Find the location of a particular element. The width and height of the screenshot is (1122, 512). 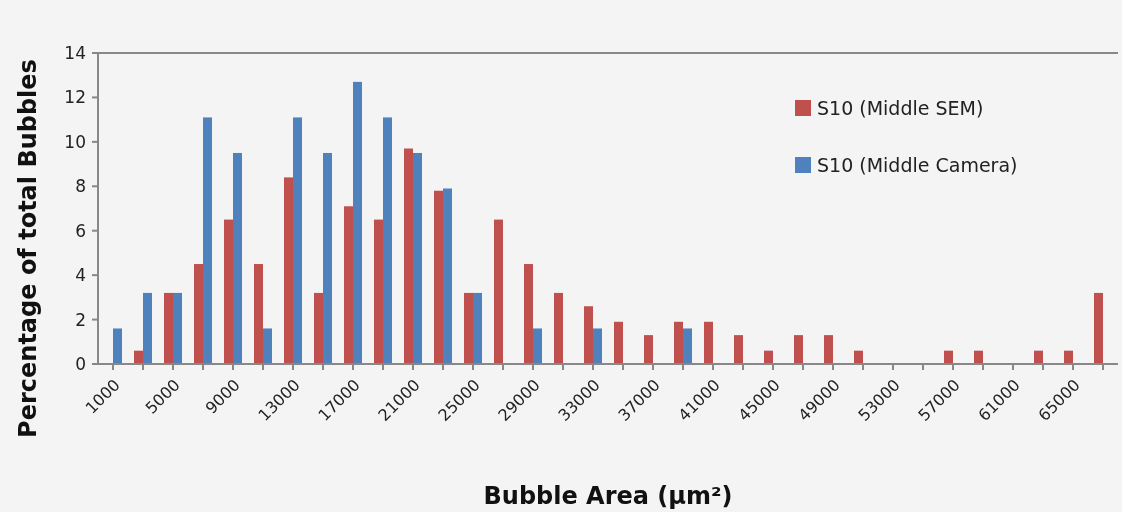

legend-label: S10 (Middle SEM) is located at coordinates (900, 107).